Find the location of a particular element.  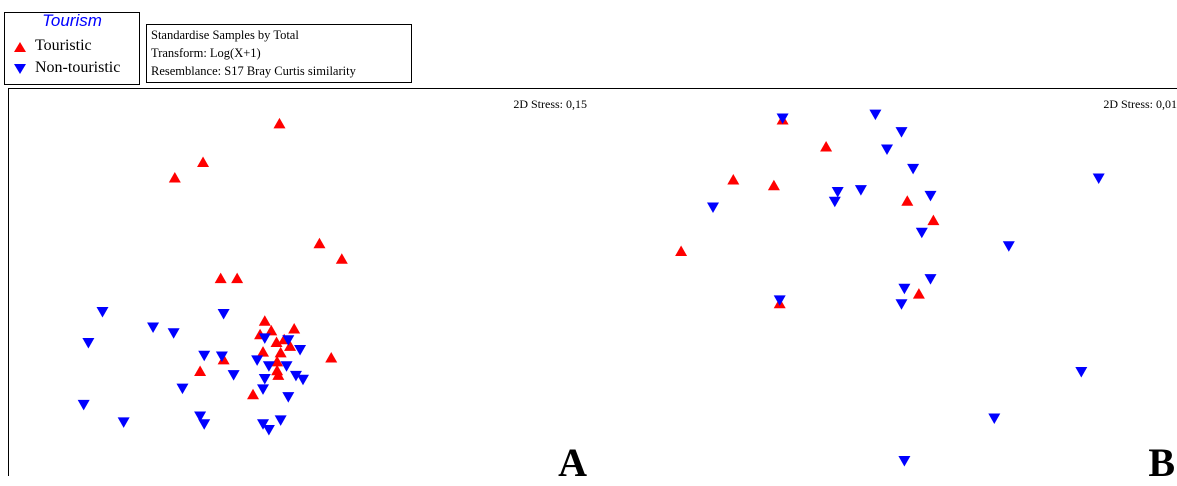

legend-label-non-touristic: Non-touristic is located at coordinates (78, 67).